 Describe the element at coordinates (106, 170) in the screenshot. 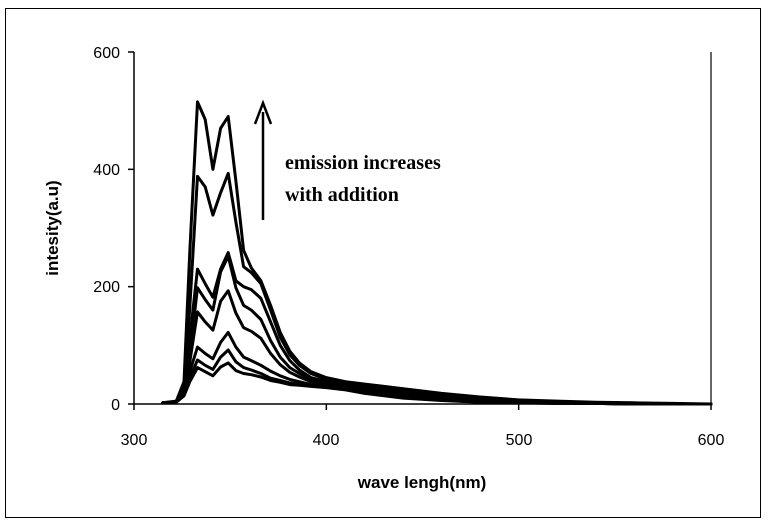

I see `y-tick-label-400: 400` at that location.